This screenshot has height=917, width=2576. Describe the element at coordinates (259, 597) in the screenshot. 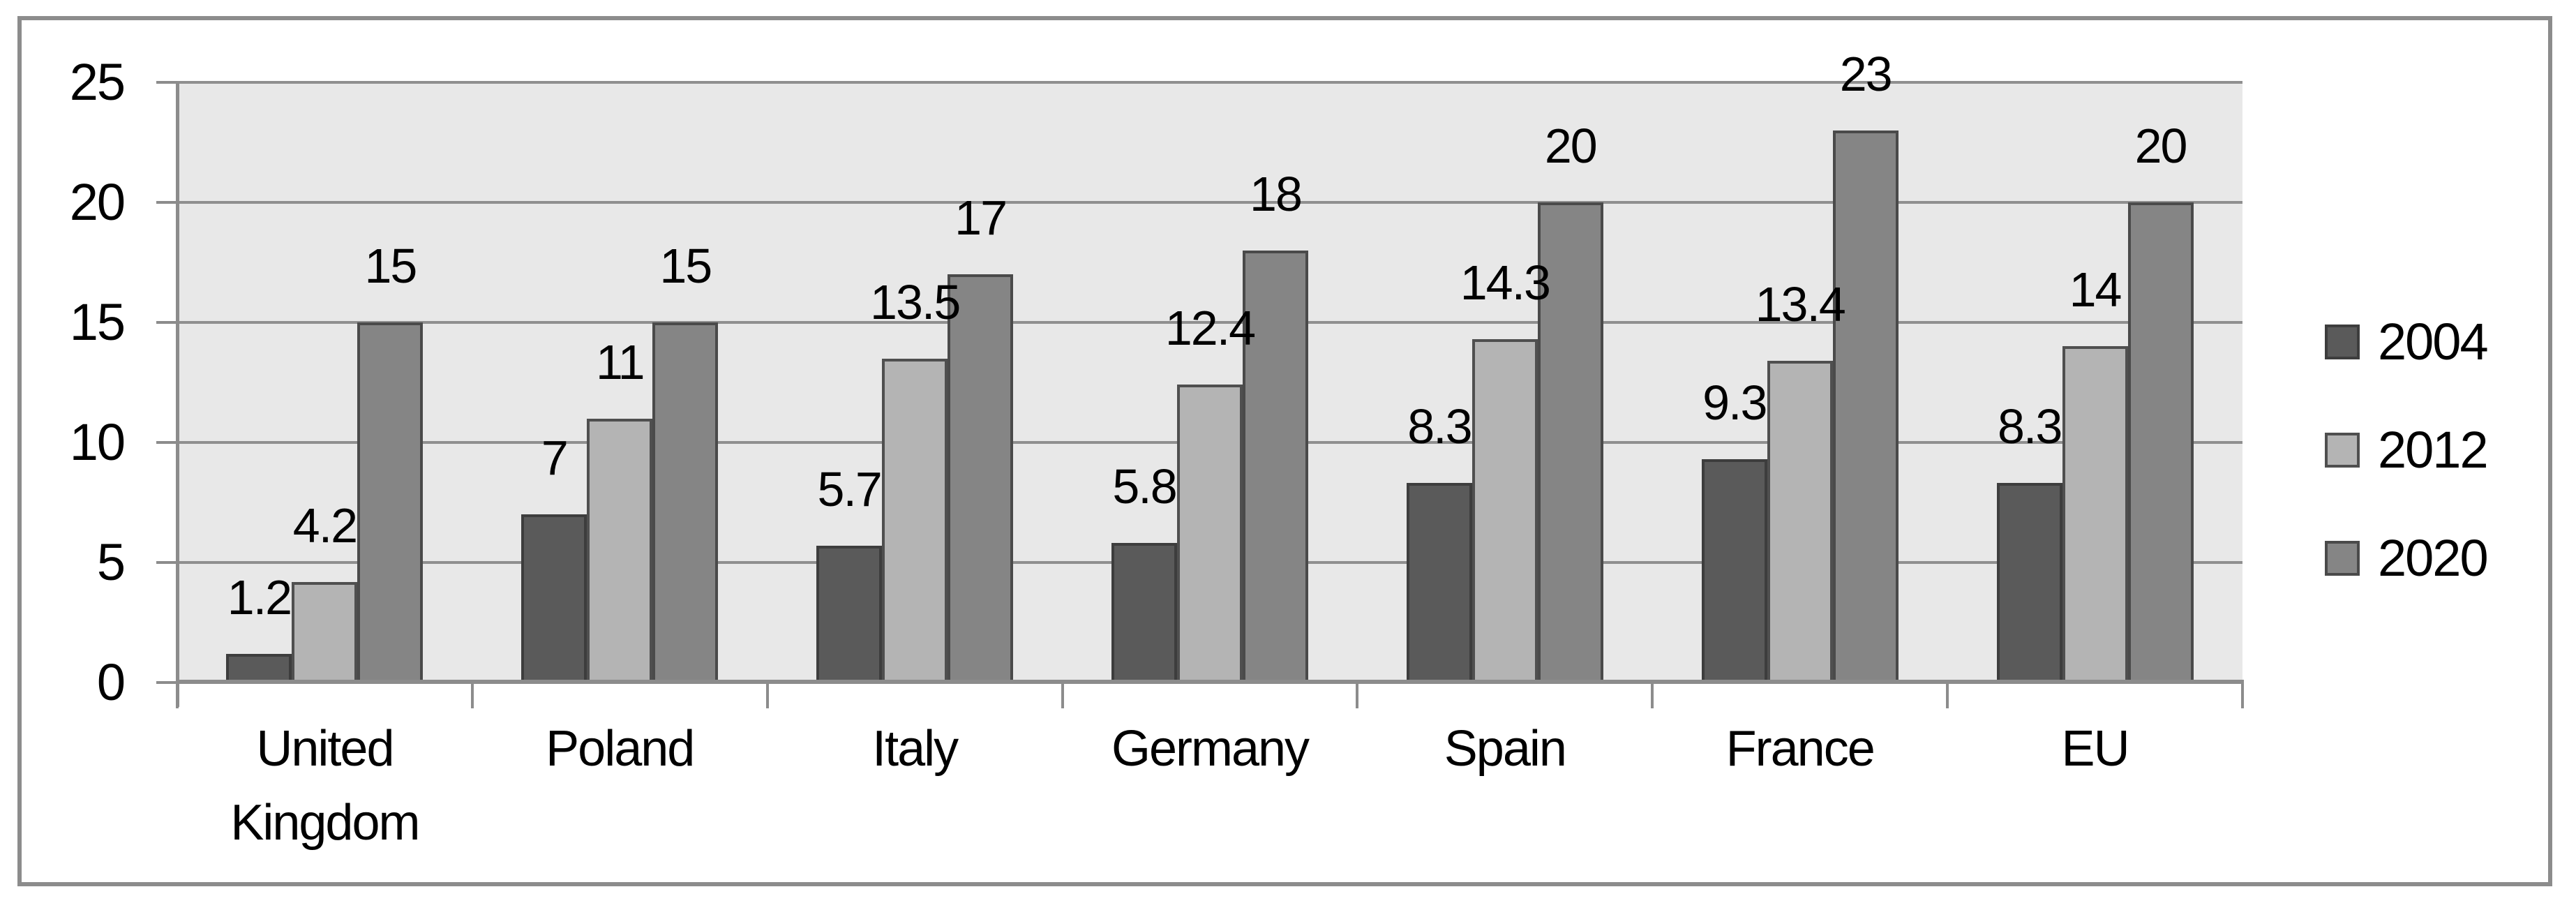

I see `bar-value-label-2004-united-kingdom: 1.2` at that location.